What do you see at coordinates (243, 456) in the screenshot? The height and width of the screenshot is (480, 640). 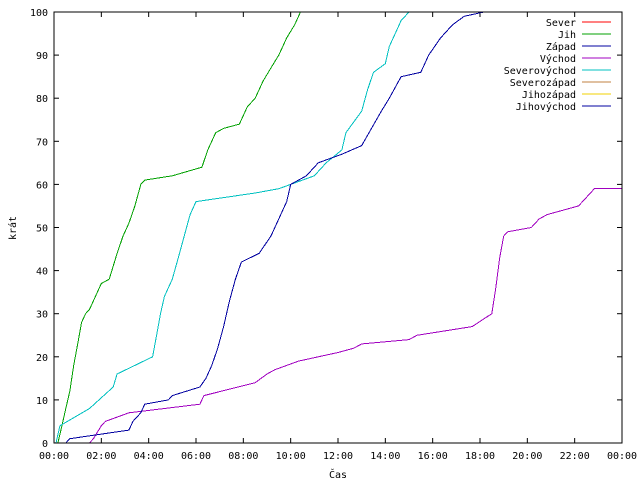 I see `x-tick-label: 08:00` at bounding box center [243, 456].